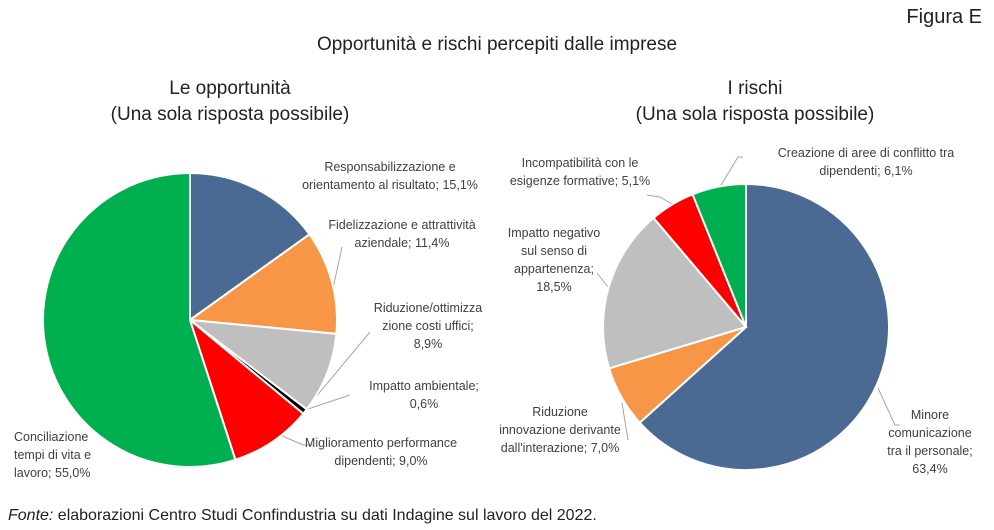 This screenshot has width=994, height=530. What do you see at coordinates (230, 114) in the screenshot?
I see `left-pie-subtitle: (Una sola risposta possibile)` at bounding box center [230, 114].